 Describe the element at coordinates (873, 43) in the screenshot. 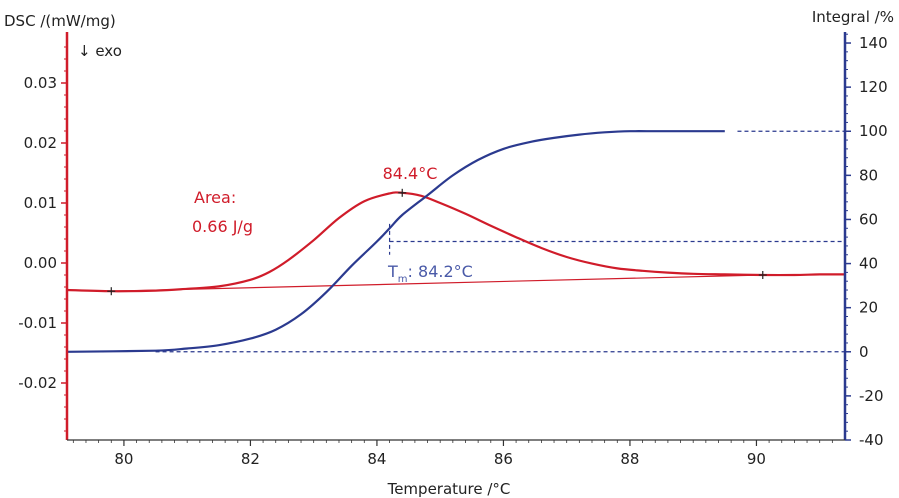

I see `right-axis-tick-label: 140` at that location.